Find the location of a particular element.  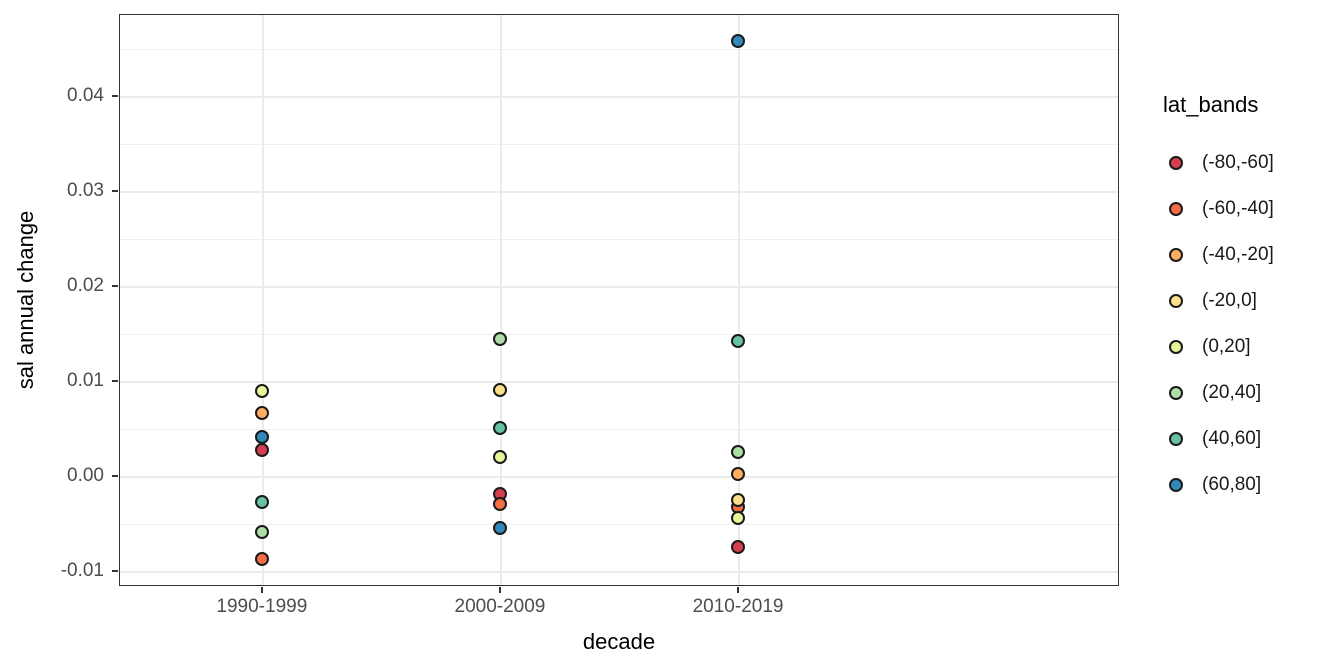

legend-item: (20,40] is located at coordinates (1250, 393).